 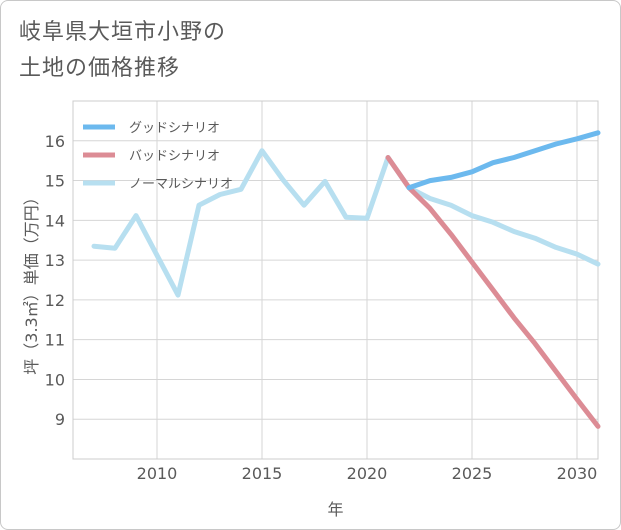 What do you see at coordinates (335, 509) in the screenshot?
I see `x-axis-label: 年` at bounding box center [335, 509].